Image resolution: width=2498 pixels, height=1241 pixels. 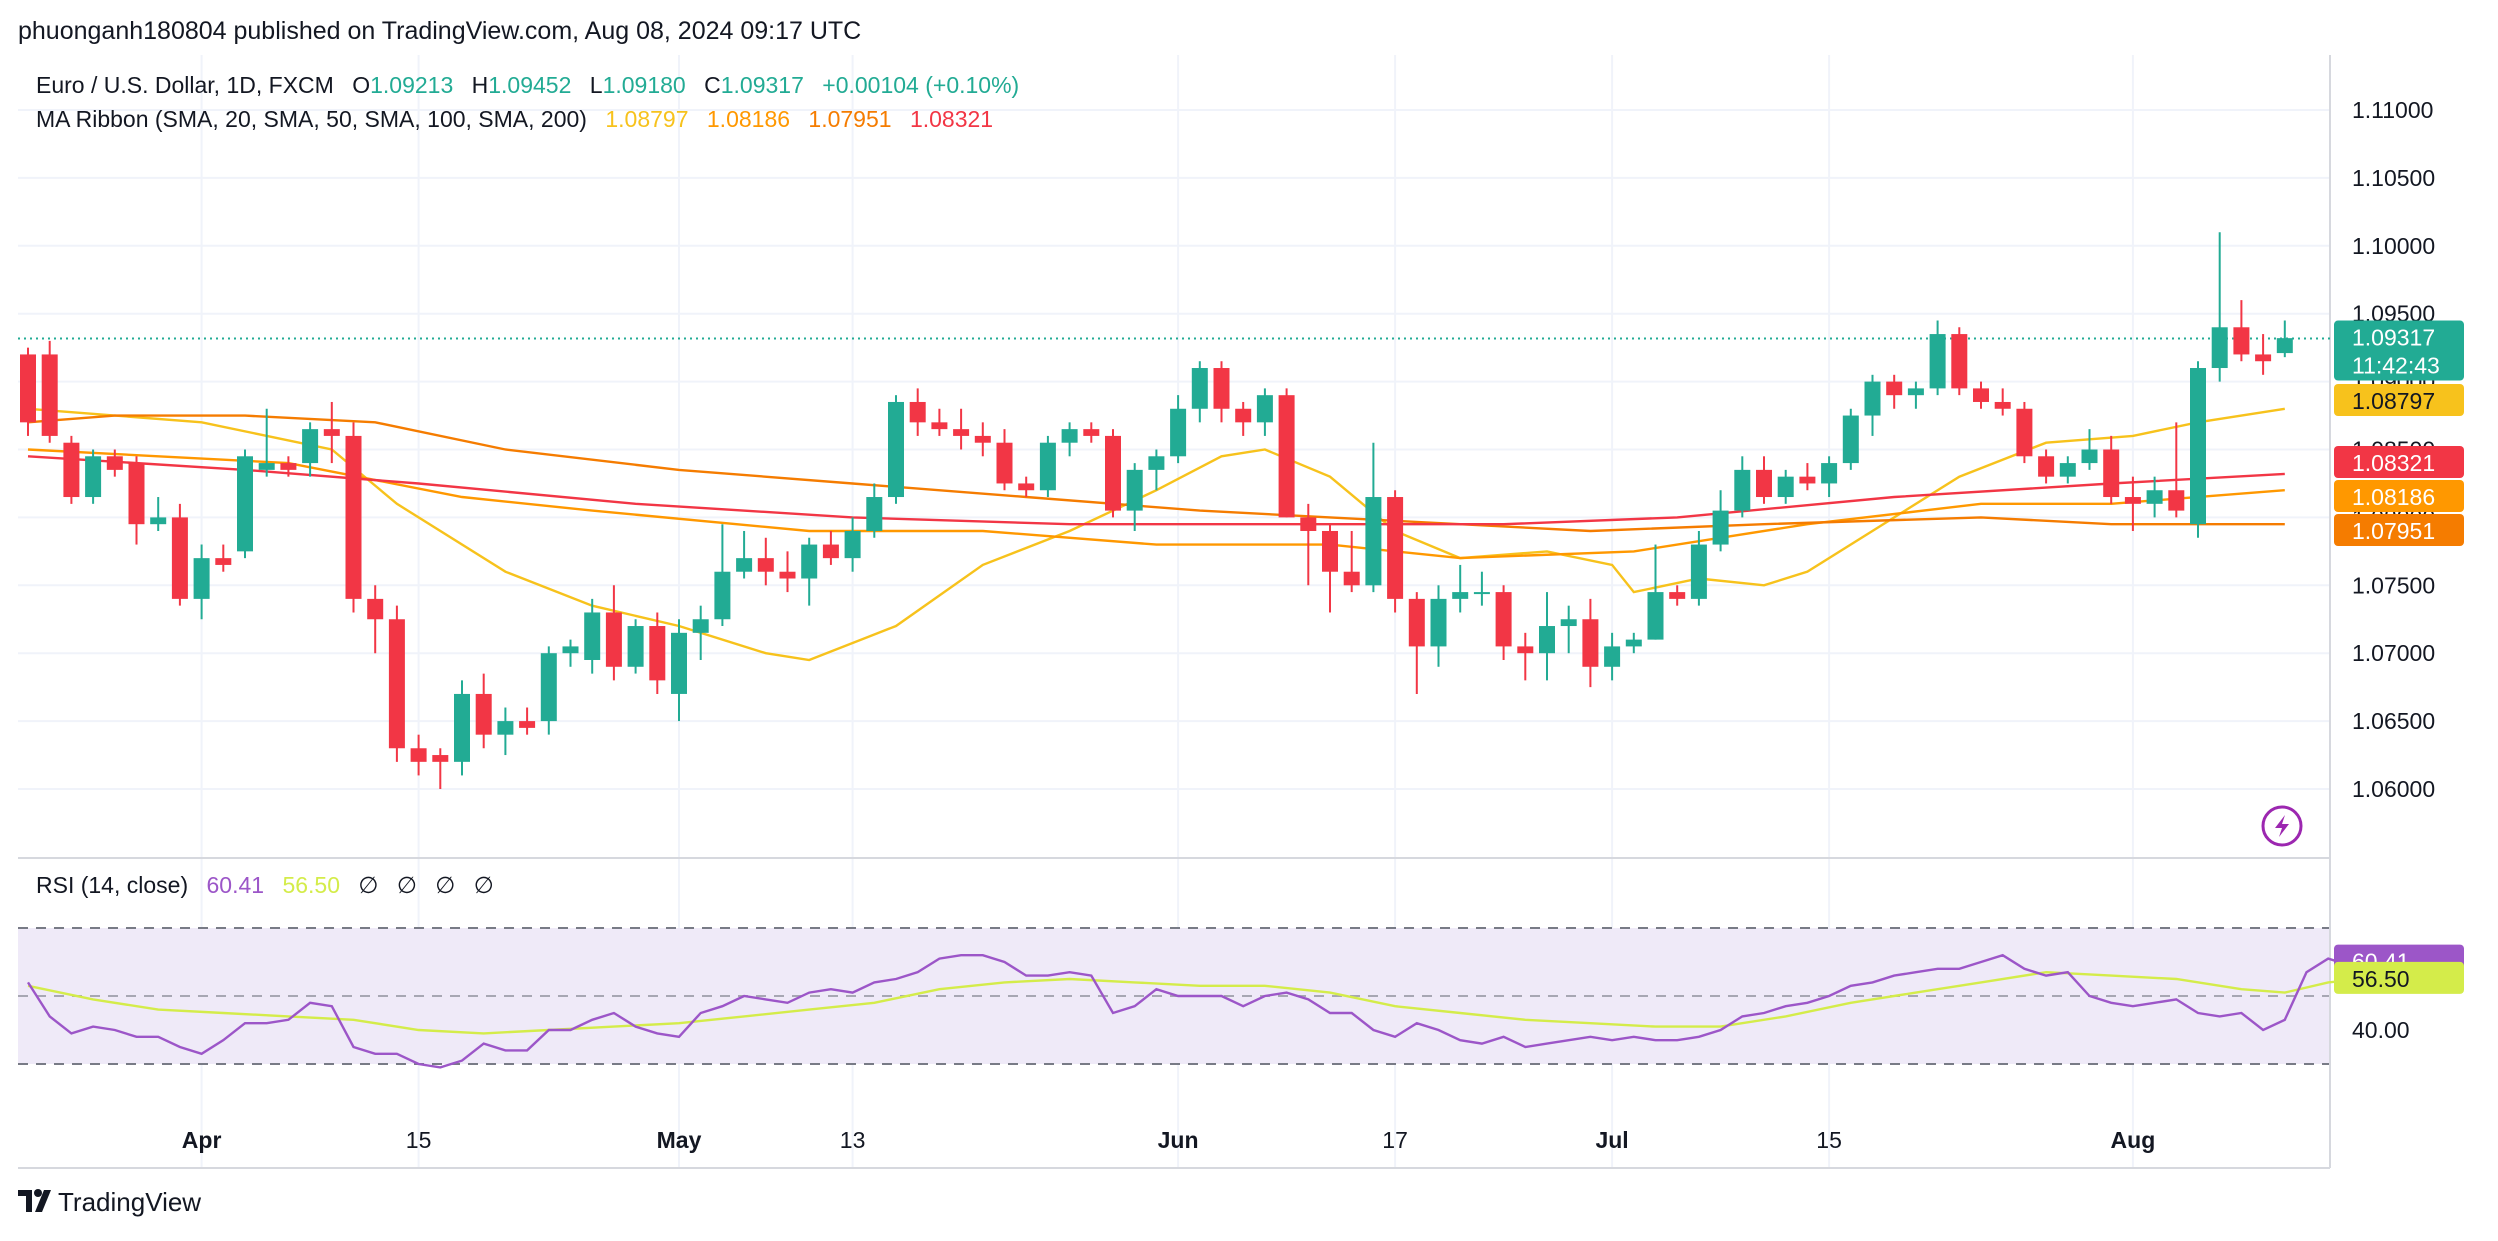 I want to click on high-value: 1.09452, so click(x=529, y=85).